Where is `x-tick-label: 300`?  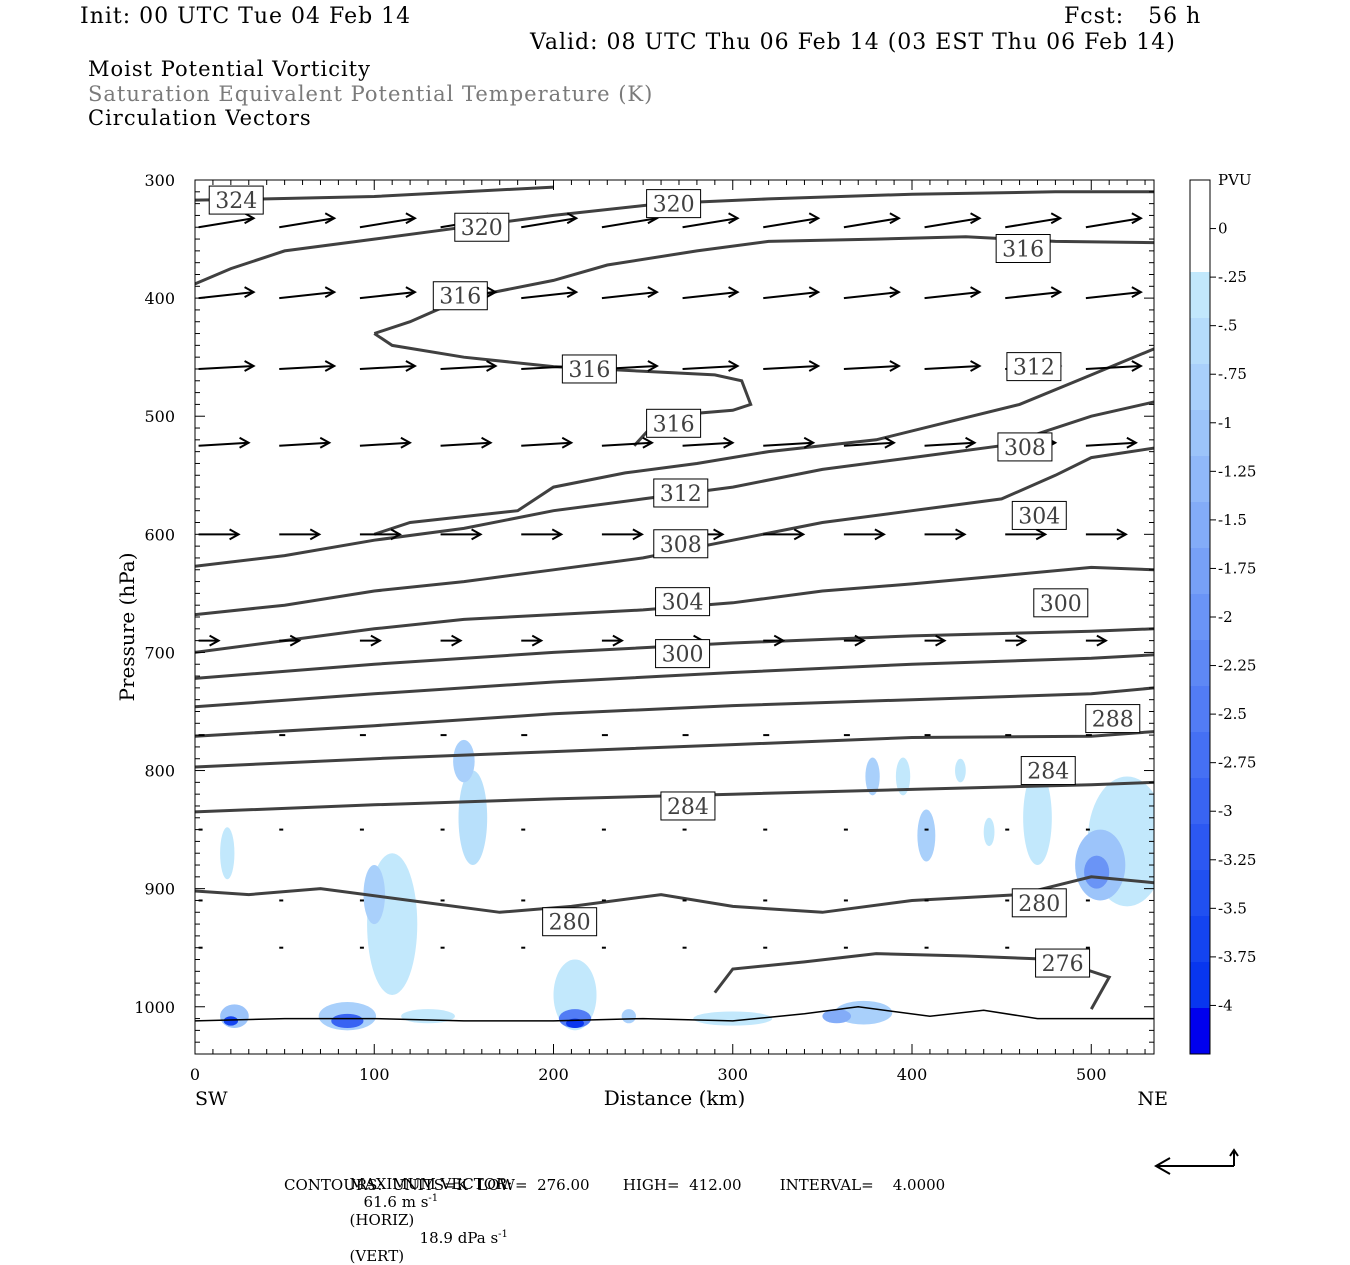
x-tick-label: 300 is located at coordinates (732, 1074).